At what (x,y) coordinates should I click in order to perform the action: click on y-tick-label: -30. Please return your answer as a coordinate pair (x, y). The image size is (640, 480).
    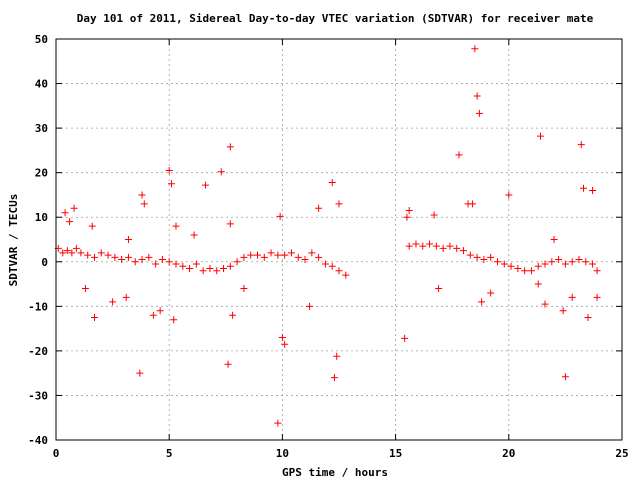
    Looking at the image, I should click on (38, 395).